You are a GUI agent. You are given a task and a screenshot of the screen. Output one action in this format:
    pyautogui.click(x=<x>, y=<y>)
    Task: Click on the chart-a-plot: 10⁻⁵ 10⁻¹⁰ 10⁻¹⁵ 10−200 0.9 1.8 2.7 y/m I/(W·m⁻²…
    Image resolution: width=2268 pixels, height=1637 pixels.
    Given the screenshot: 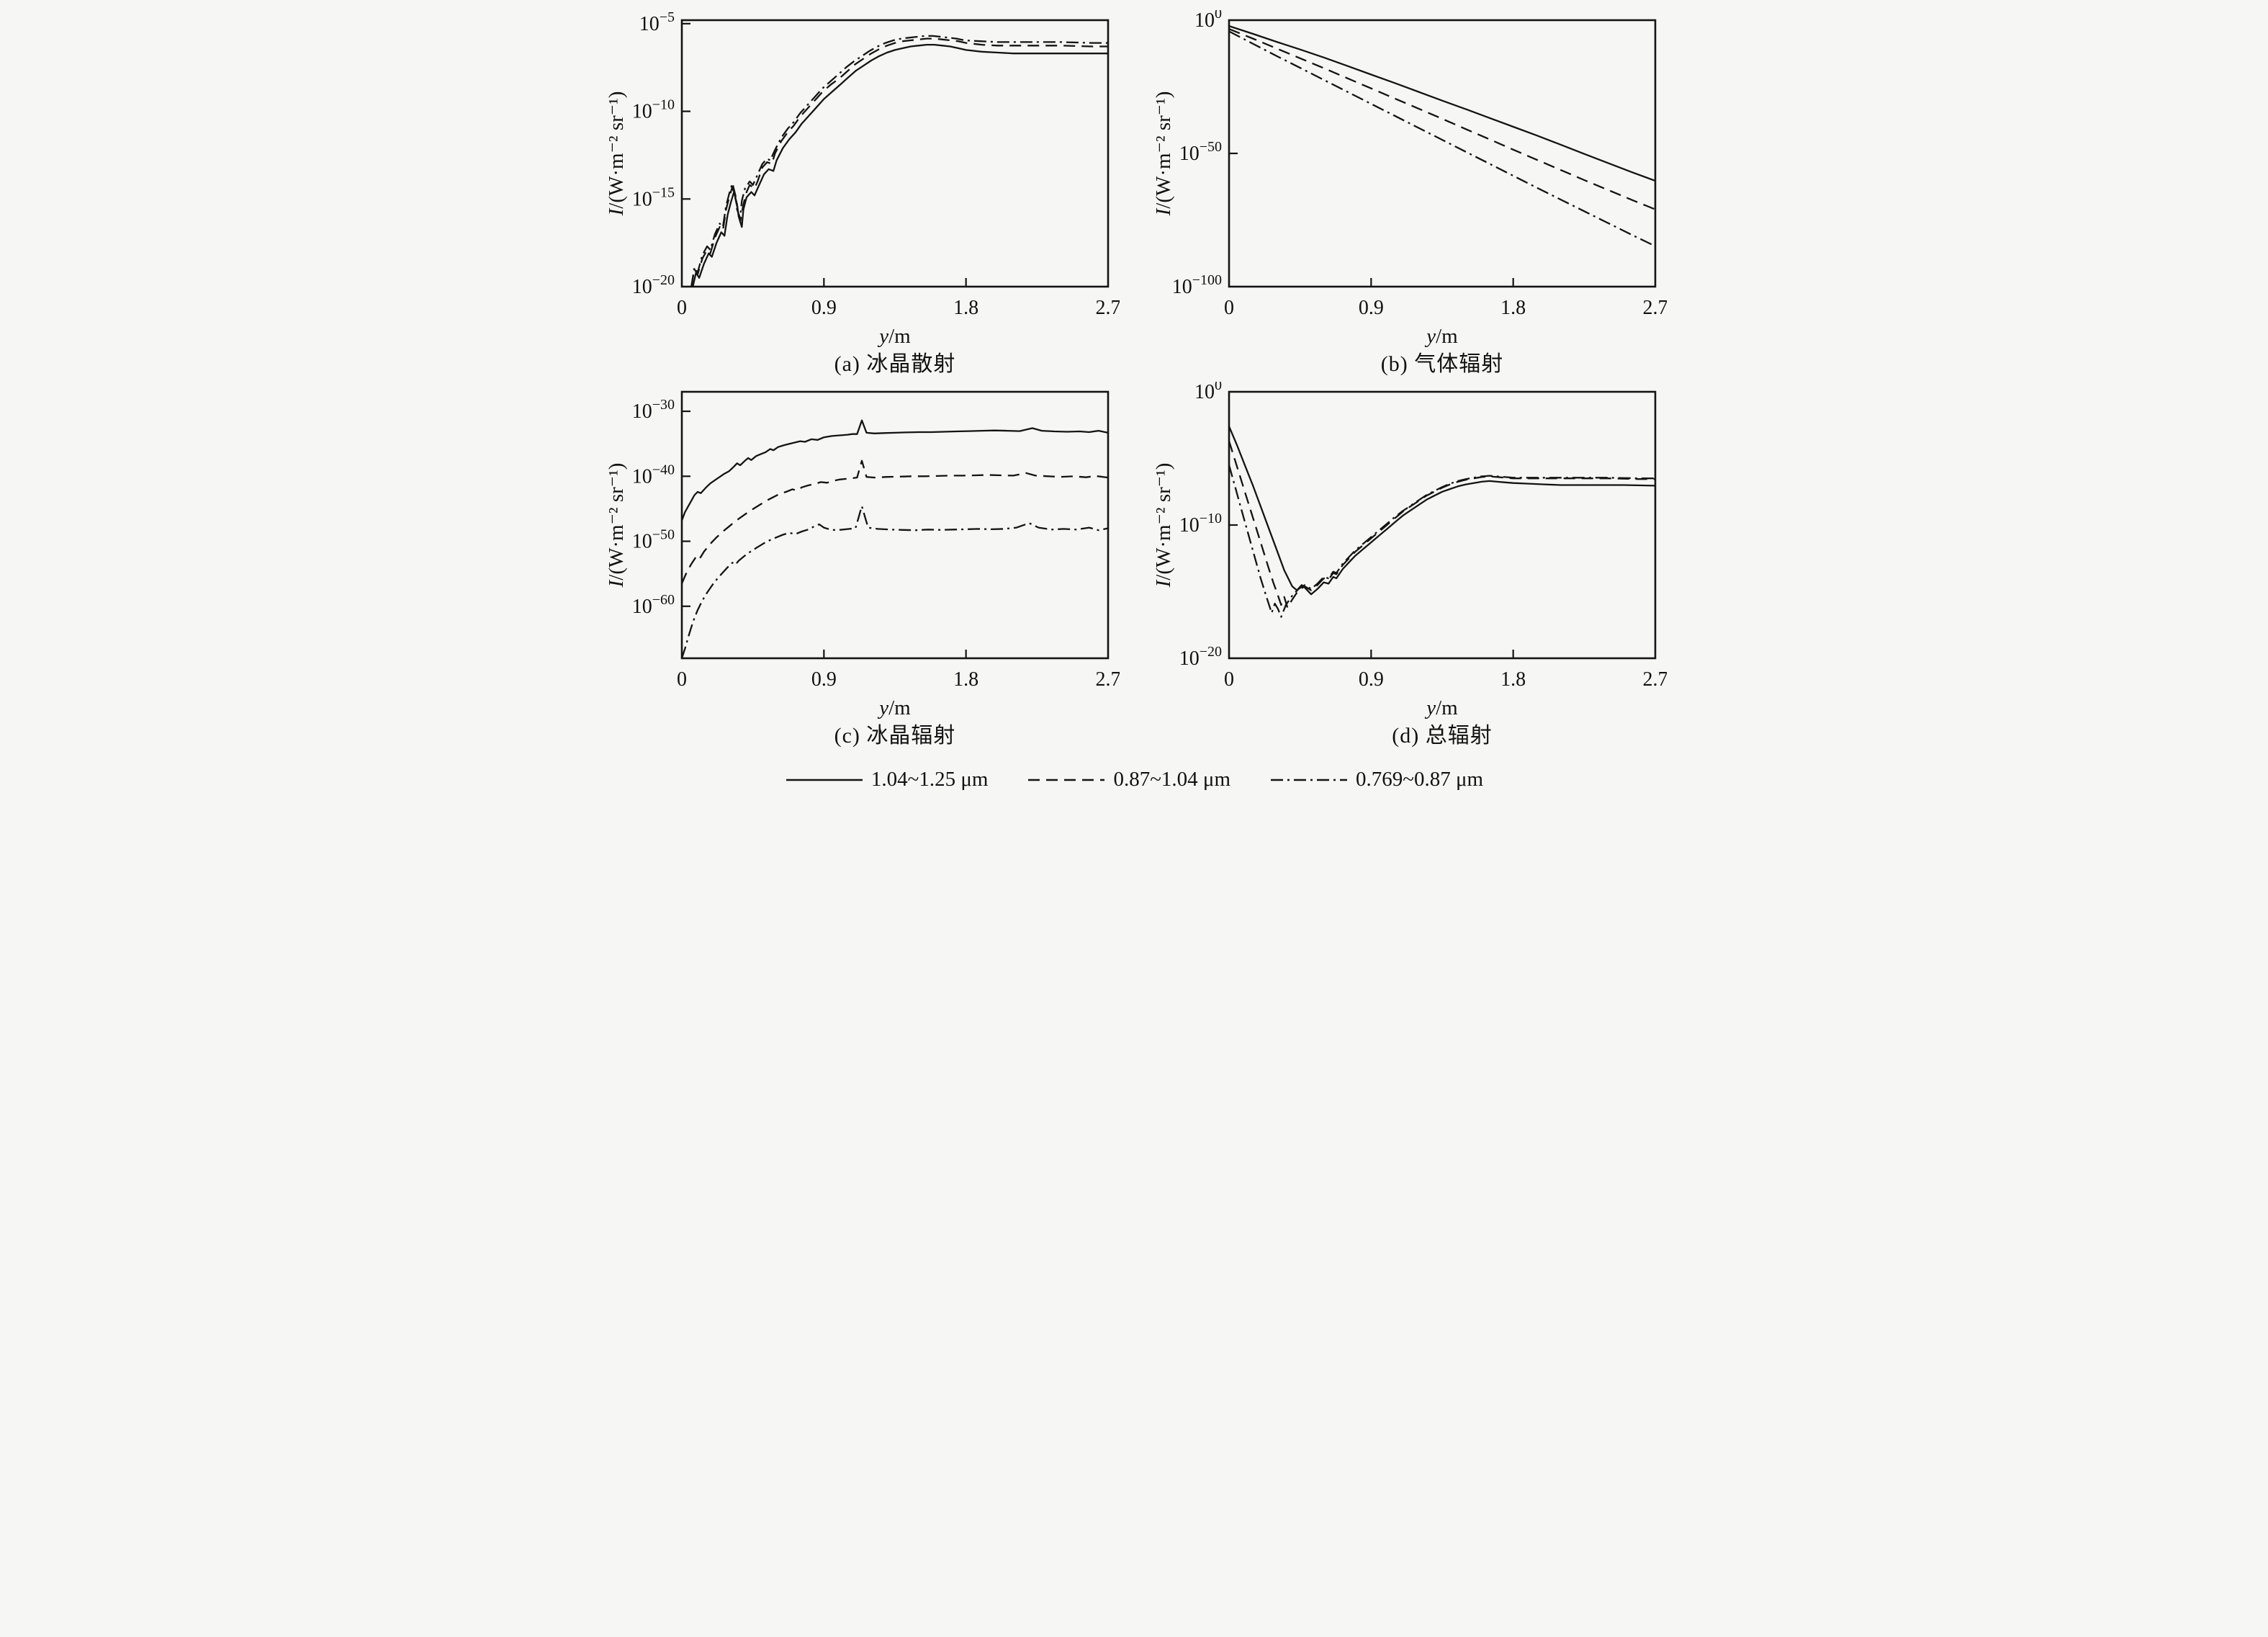 What is the action you would take?
    pyautogui.click(x=862, y=179)
    